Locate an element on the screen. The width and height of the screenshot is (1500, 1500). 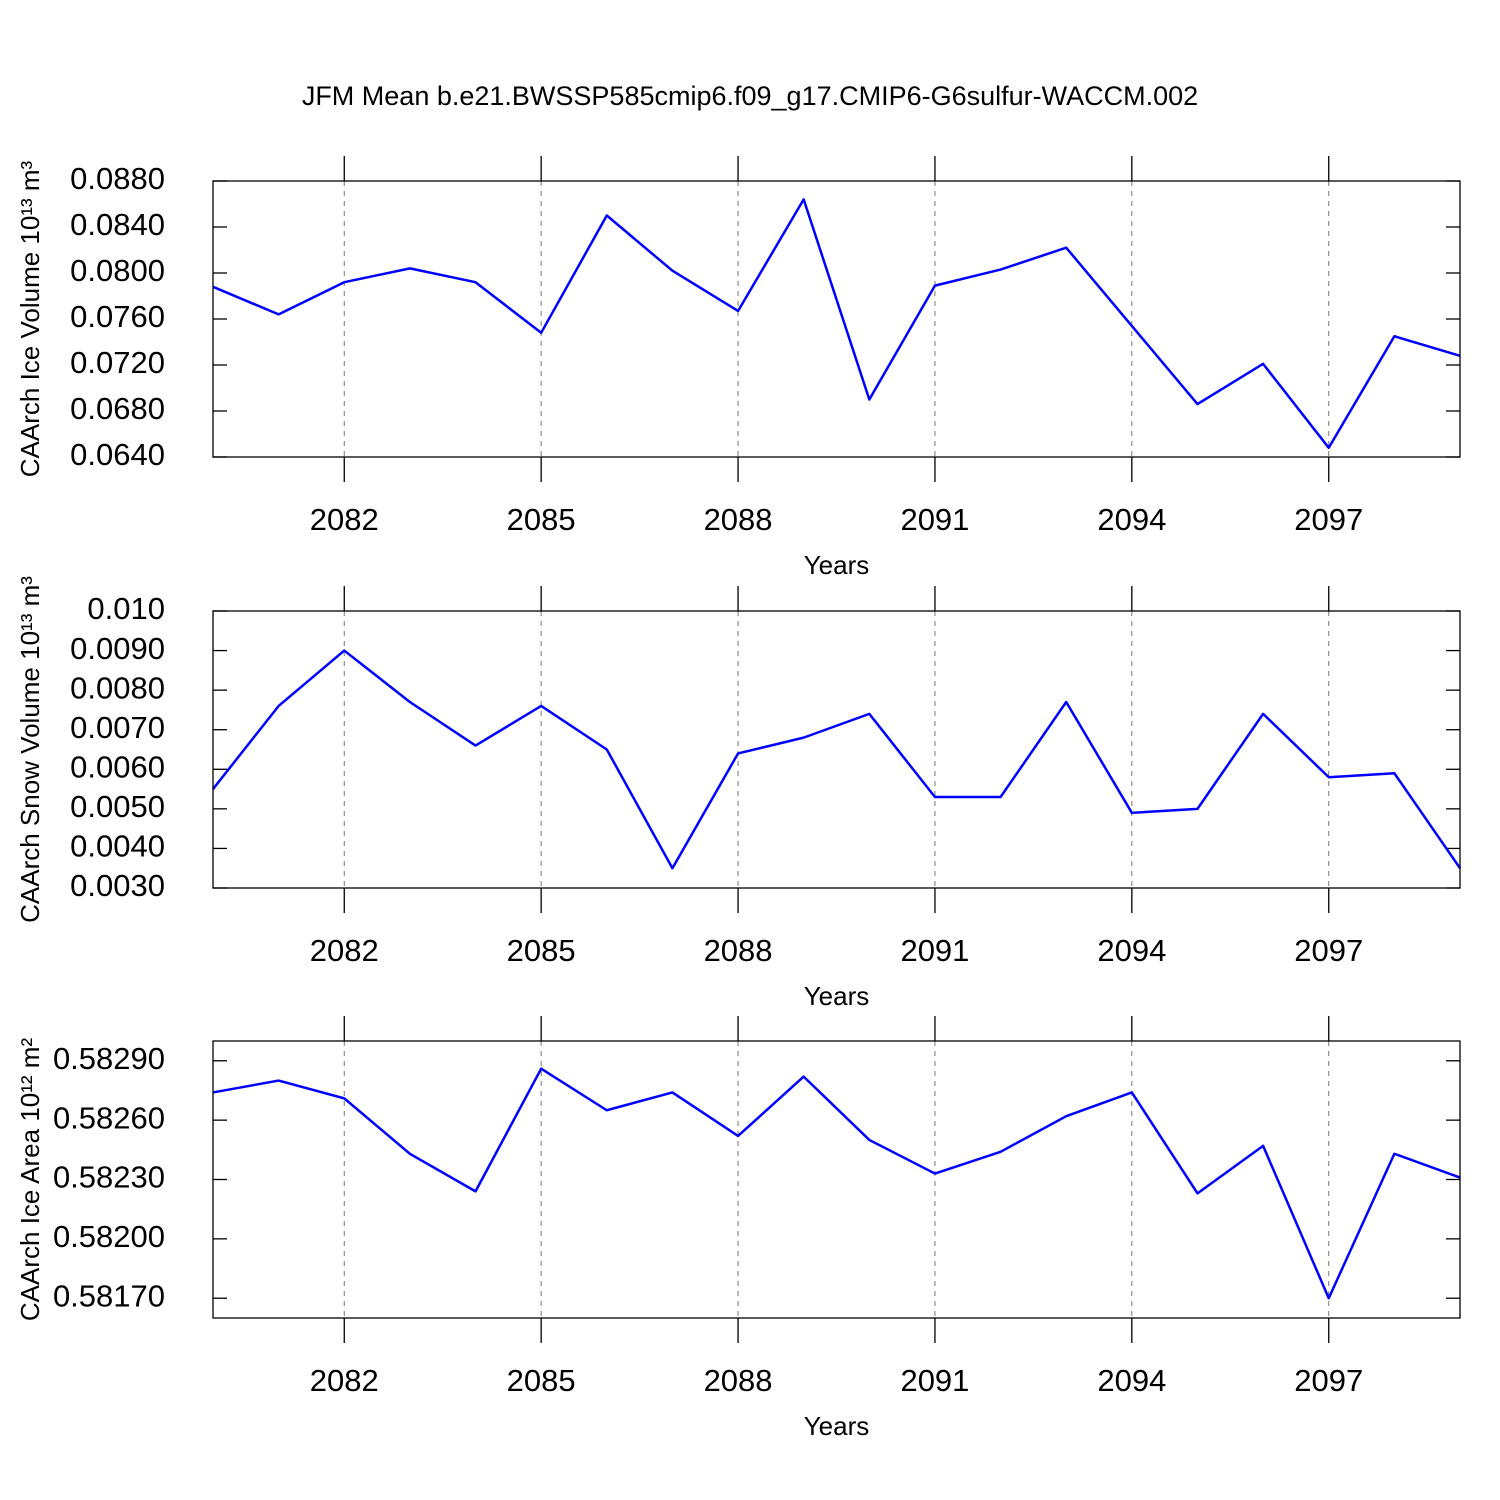
y-tick-label: 0.0760 is located at coordinates (117, 316).